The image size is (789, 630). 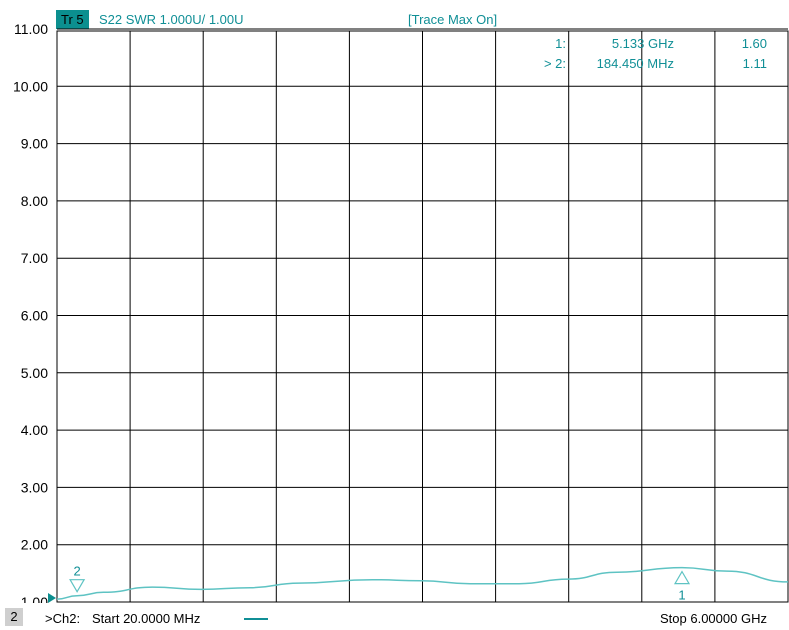 I want to click on y-tick-label: 5.00, so click(x=34, y=373).